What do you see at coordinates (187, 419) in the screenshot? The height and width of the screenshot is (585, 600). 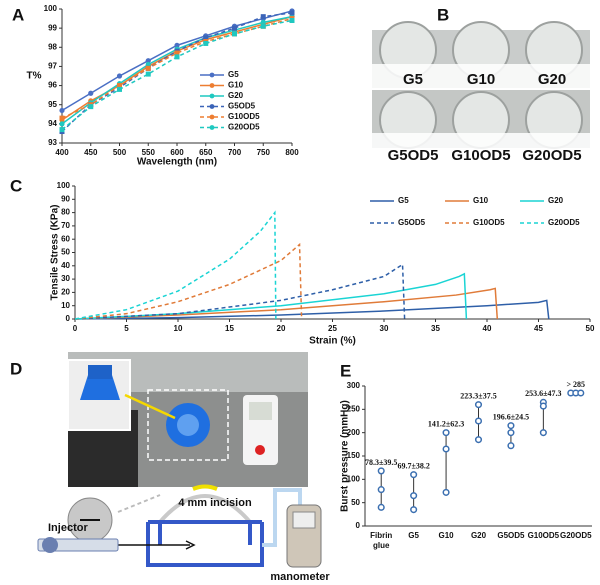 I see `device-photo` at bounding box center [187, 419].